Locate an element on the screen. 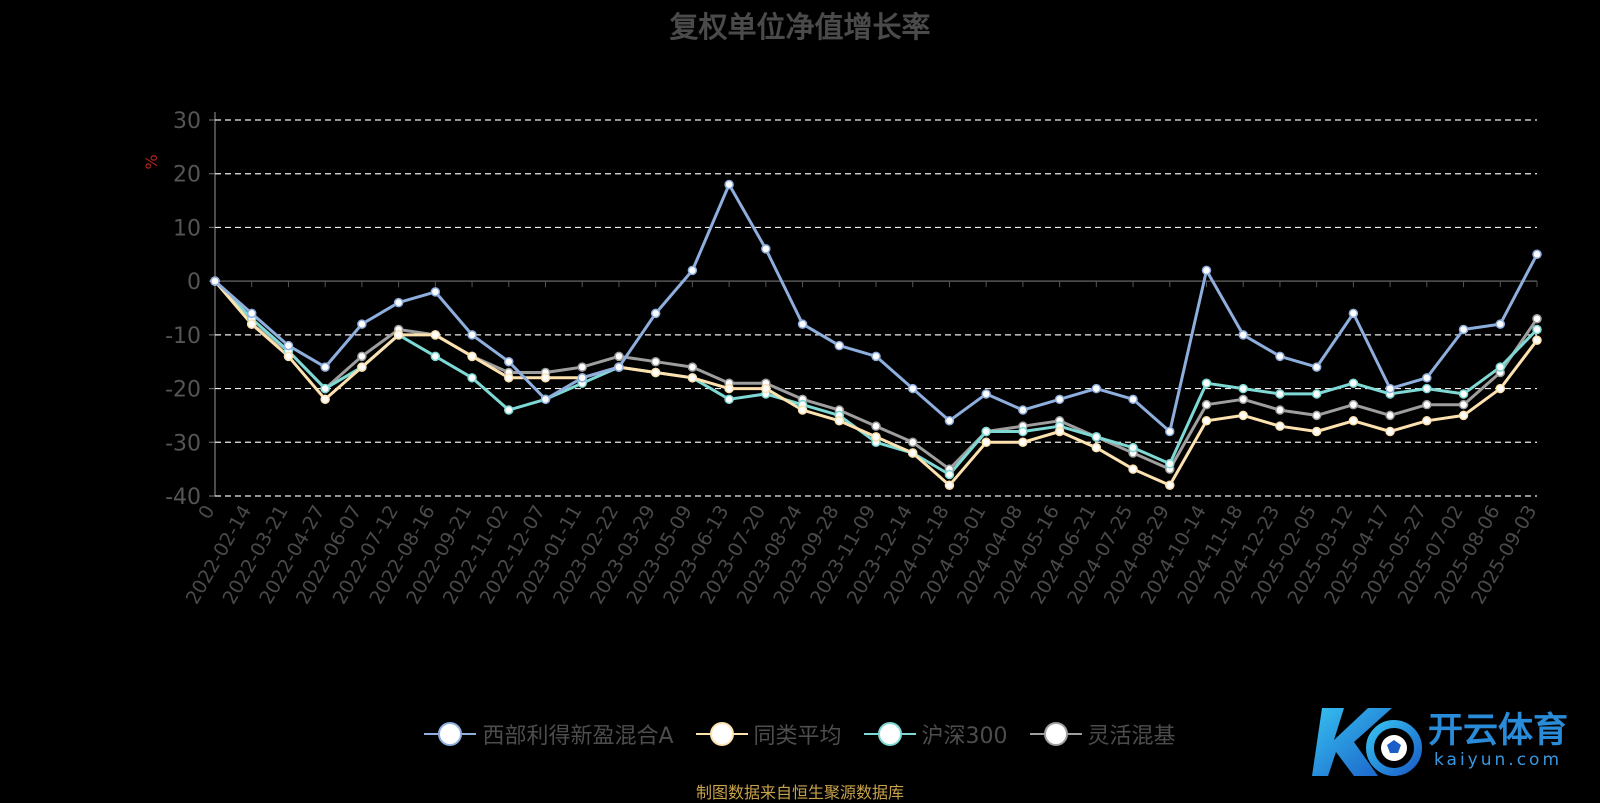 The image size is (1600, 803). legend-item: 同类平均 is located at coordinates (768, 734).